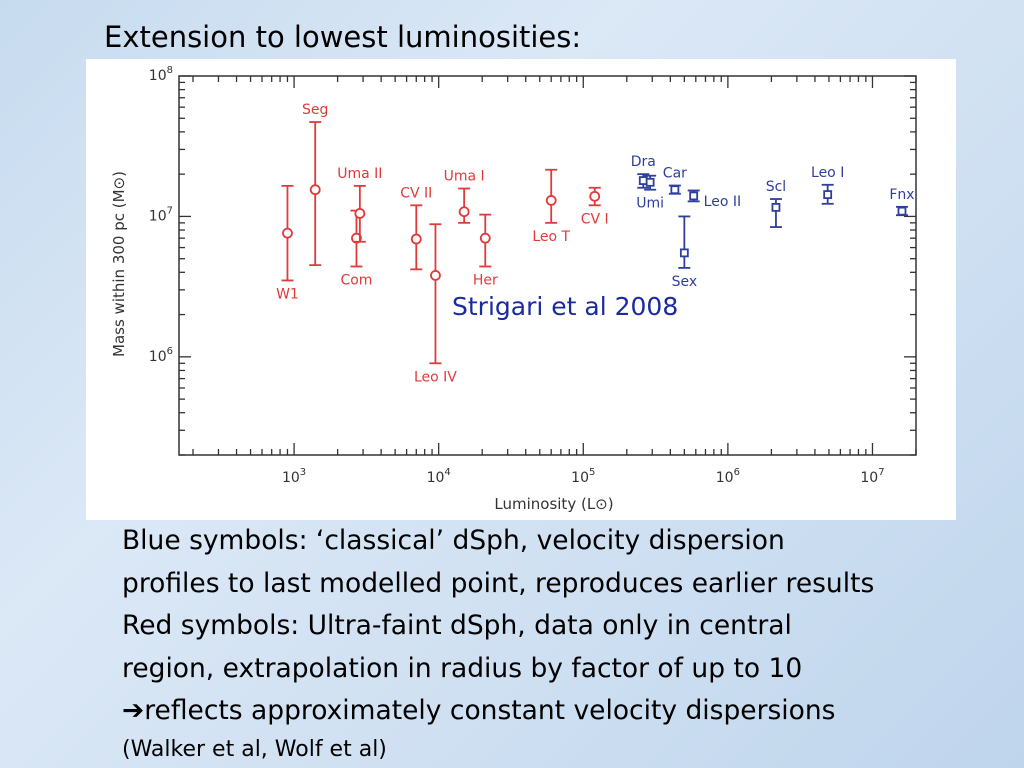 This screenshot has width=1024, height=768. I want to click on x-tick-label: 10³, so click(294, 476).